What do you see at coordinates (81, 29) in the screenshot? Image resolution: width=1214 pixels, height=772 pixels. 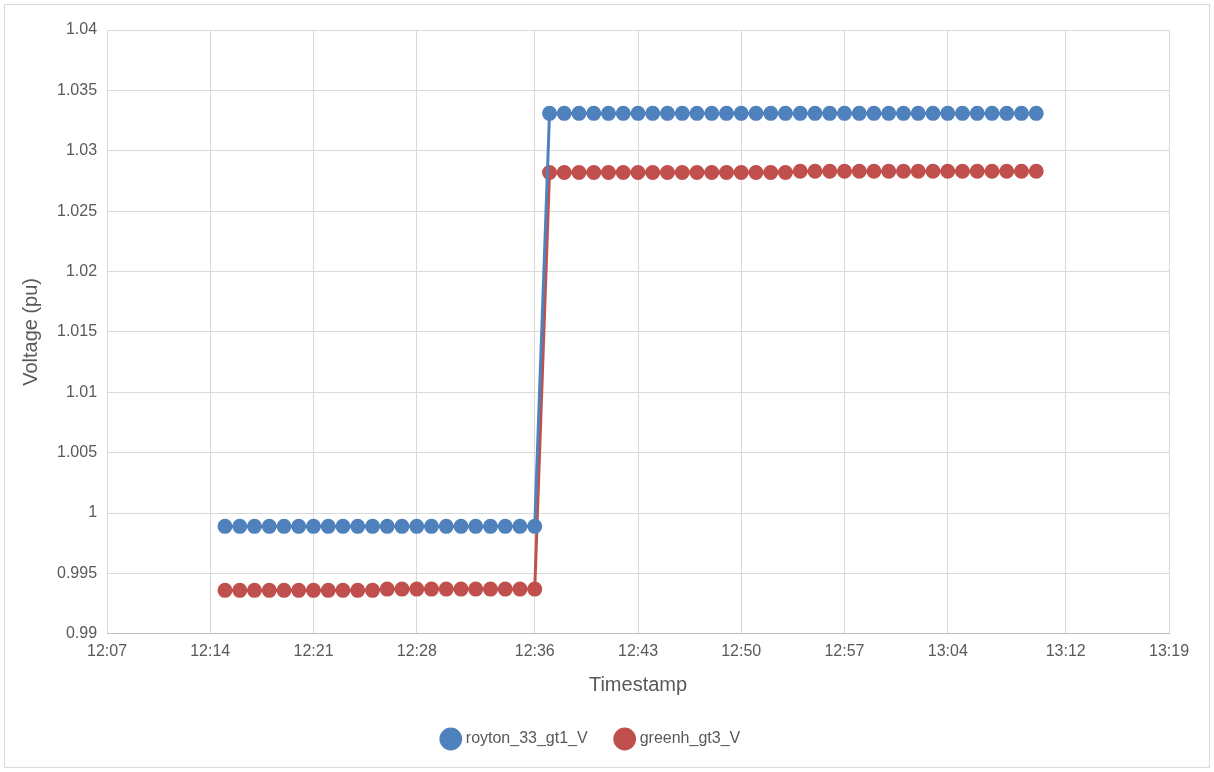 I see `y-tick-label: 1.04` at bounding box center [81, 29].